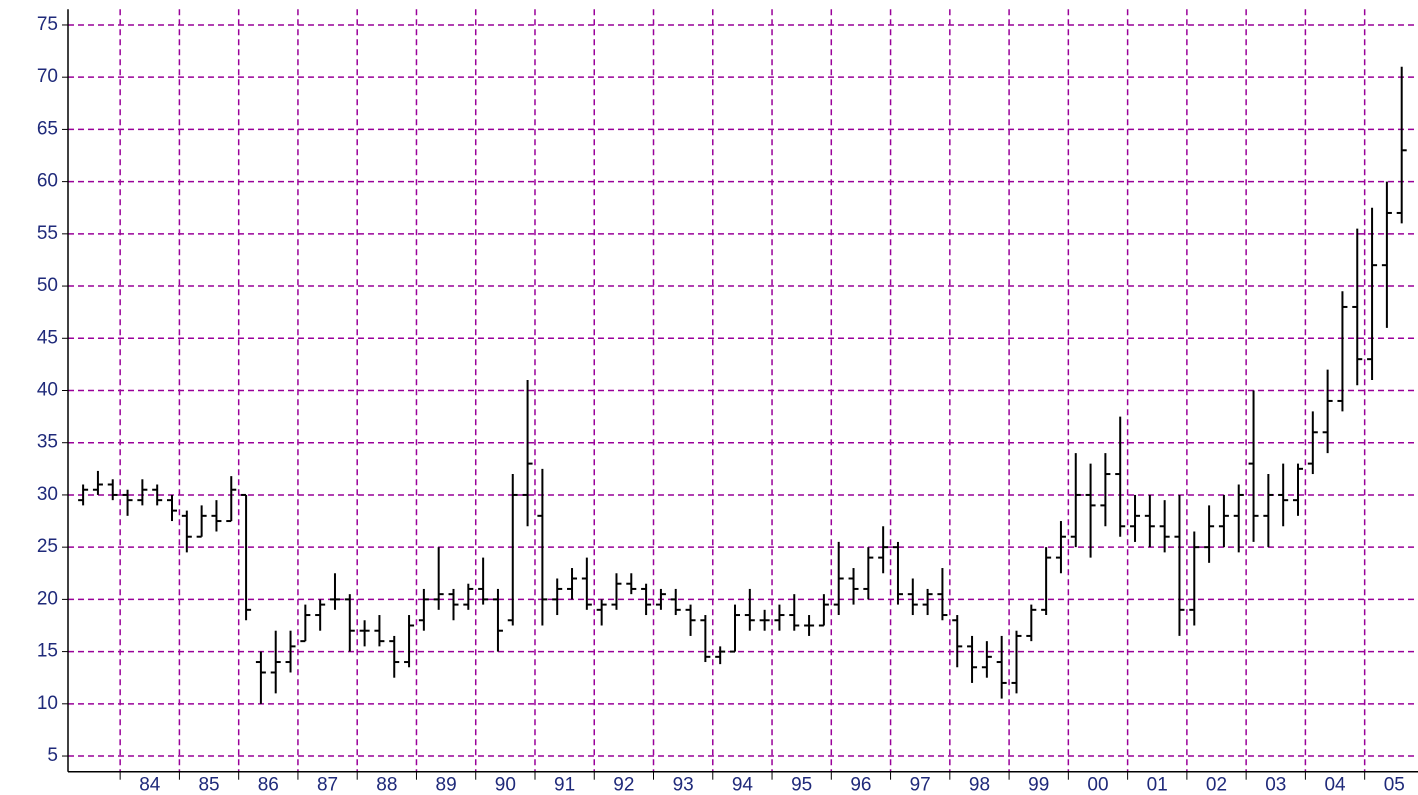 This screenshot has width=1418, height=795. I want to click on y-tick-label: 70, so click(47, 76).